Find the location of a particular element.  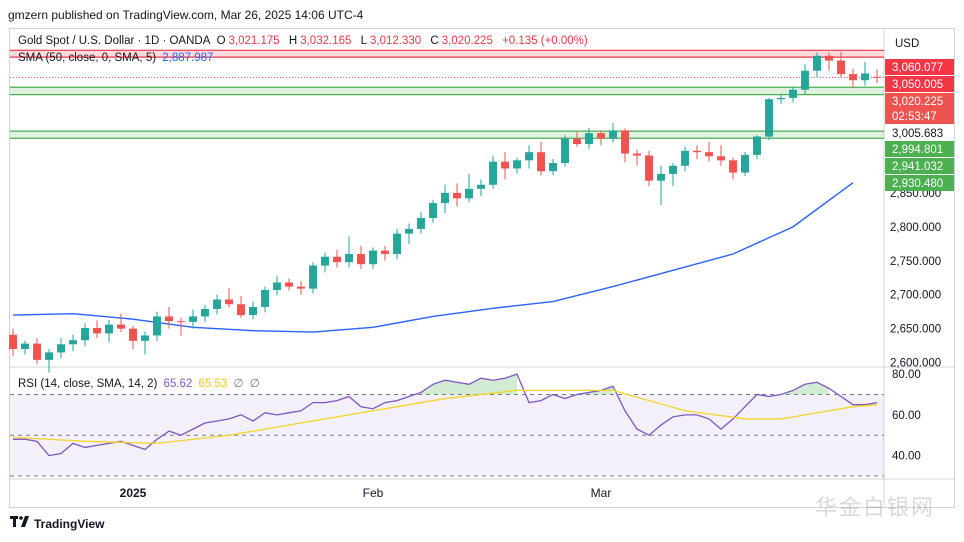

price-badge-label: 02:53:47 is located at coordinates (914, 117).